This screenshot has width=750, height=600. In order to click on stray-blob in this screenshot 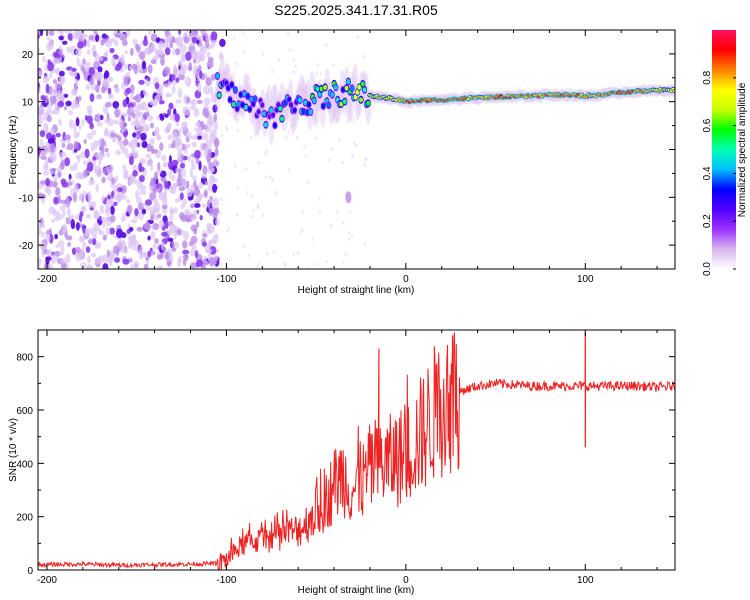, I will do `click(348, 197)`.